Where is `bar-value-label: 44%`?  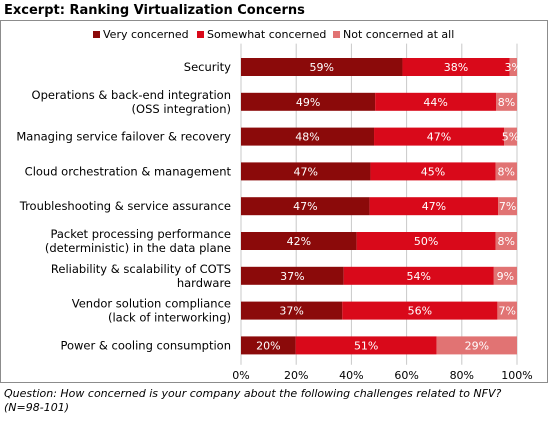
bar-value-label: 44% is located at coordinates (435, 102).